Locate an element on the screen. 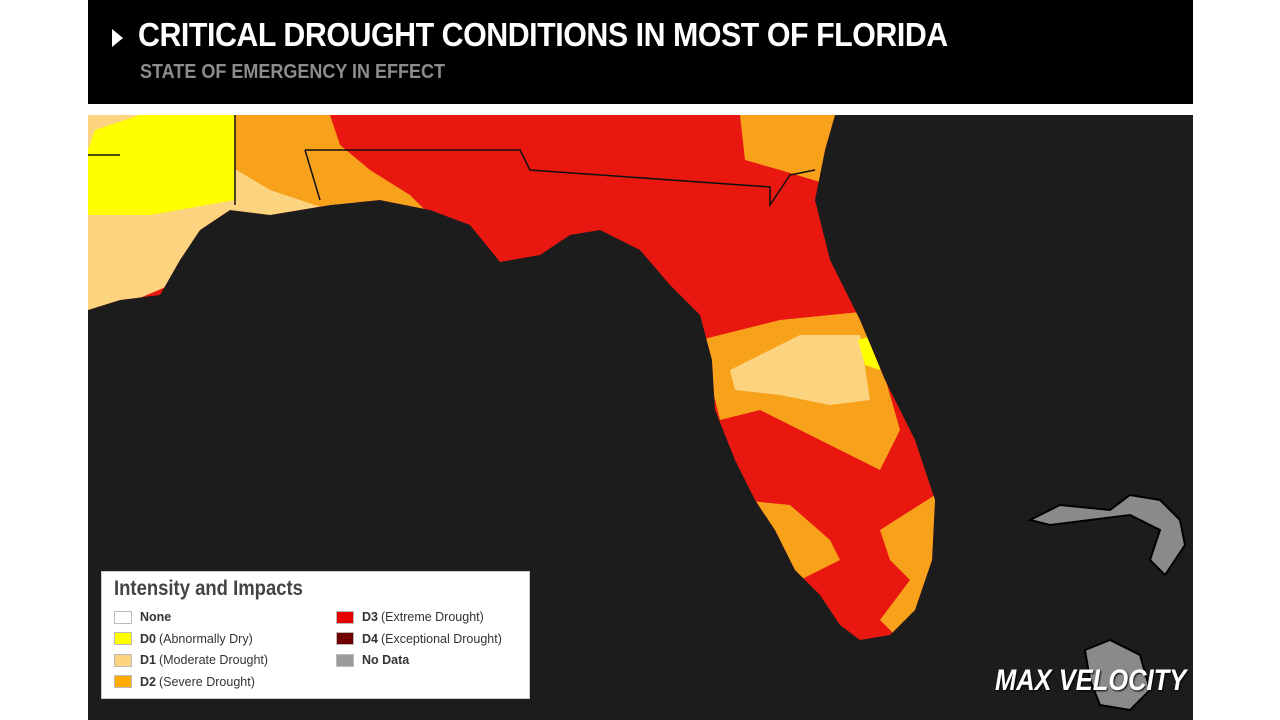 Image resolution: width=1280 pixels, height=720 pixels. legend-code: D4 is located at coordinates (370, 638).